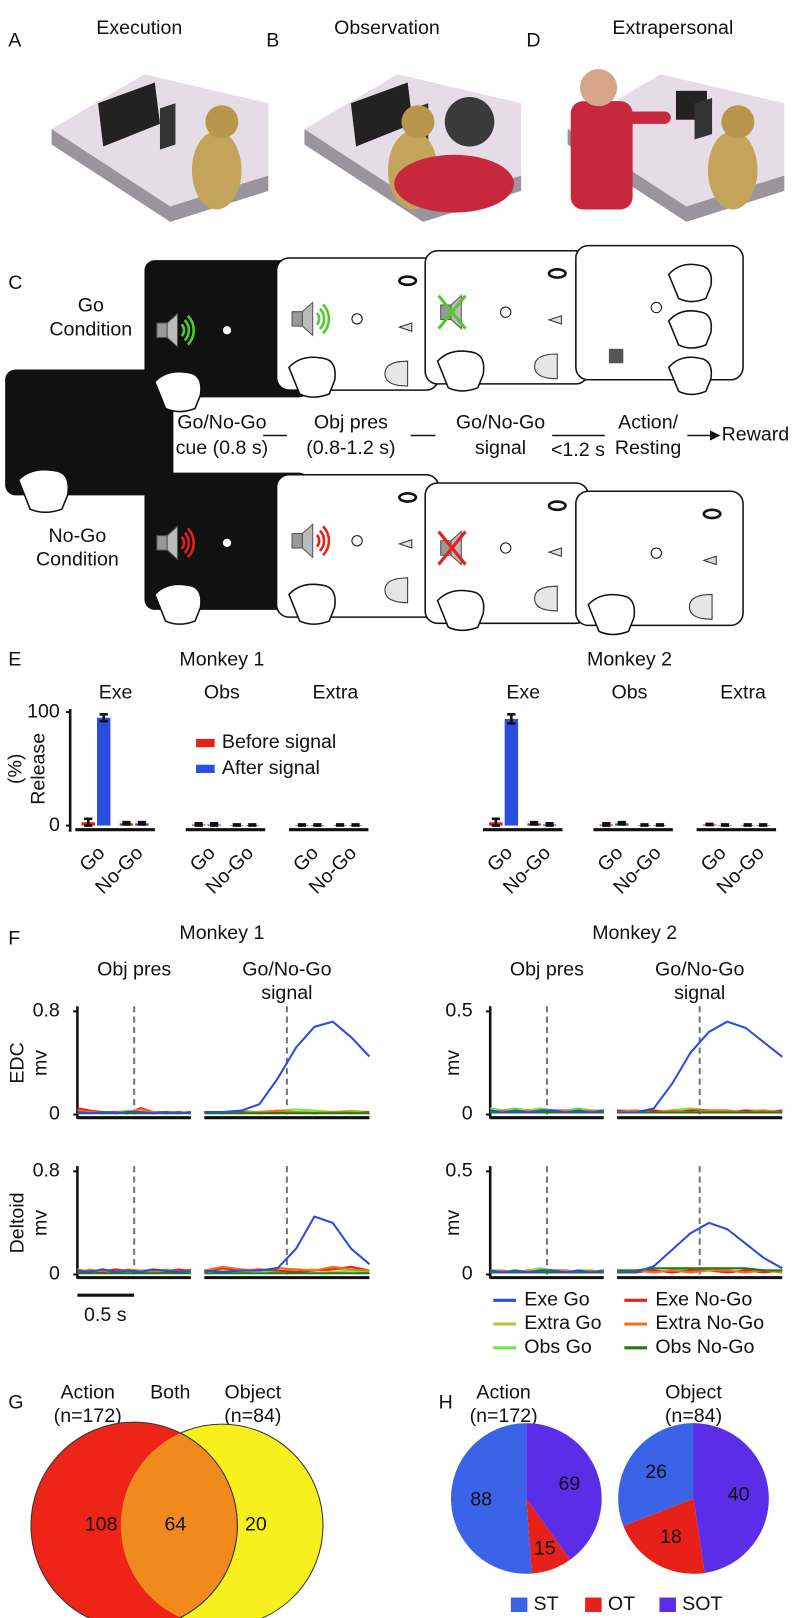 This screenshot has width=796, height=1618. What do you see at coordinates (500, 448) in the screenshot?
I see `timeline-label: signal` at bounding box center [500, 448].